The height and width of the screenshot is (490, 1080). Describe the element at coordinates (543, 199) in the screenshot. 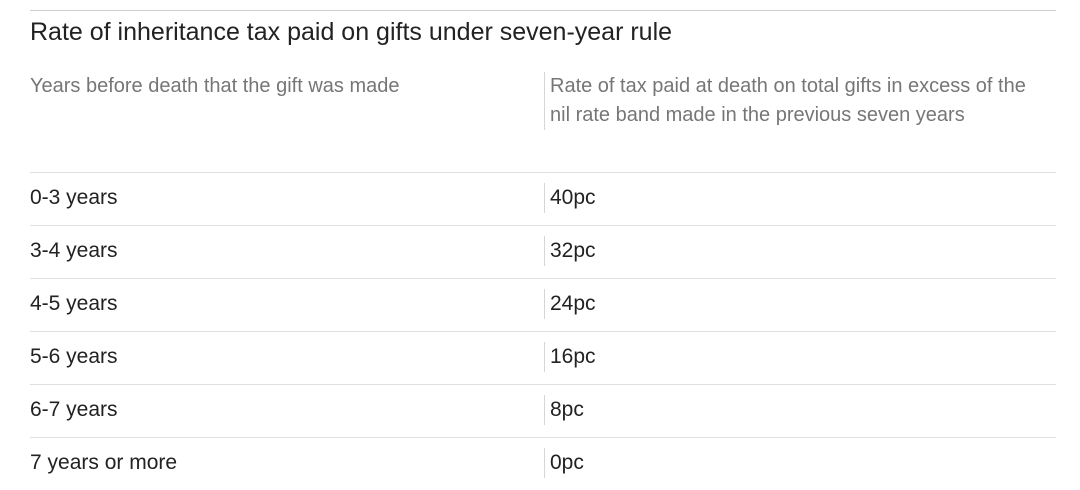

I see `table-row: 0-3 years 40pc` at that location.